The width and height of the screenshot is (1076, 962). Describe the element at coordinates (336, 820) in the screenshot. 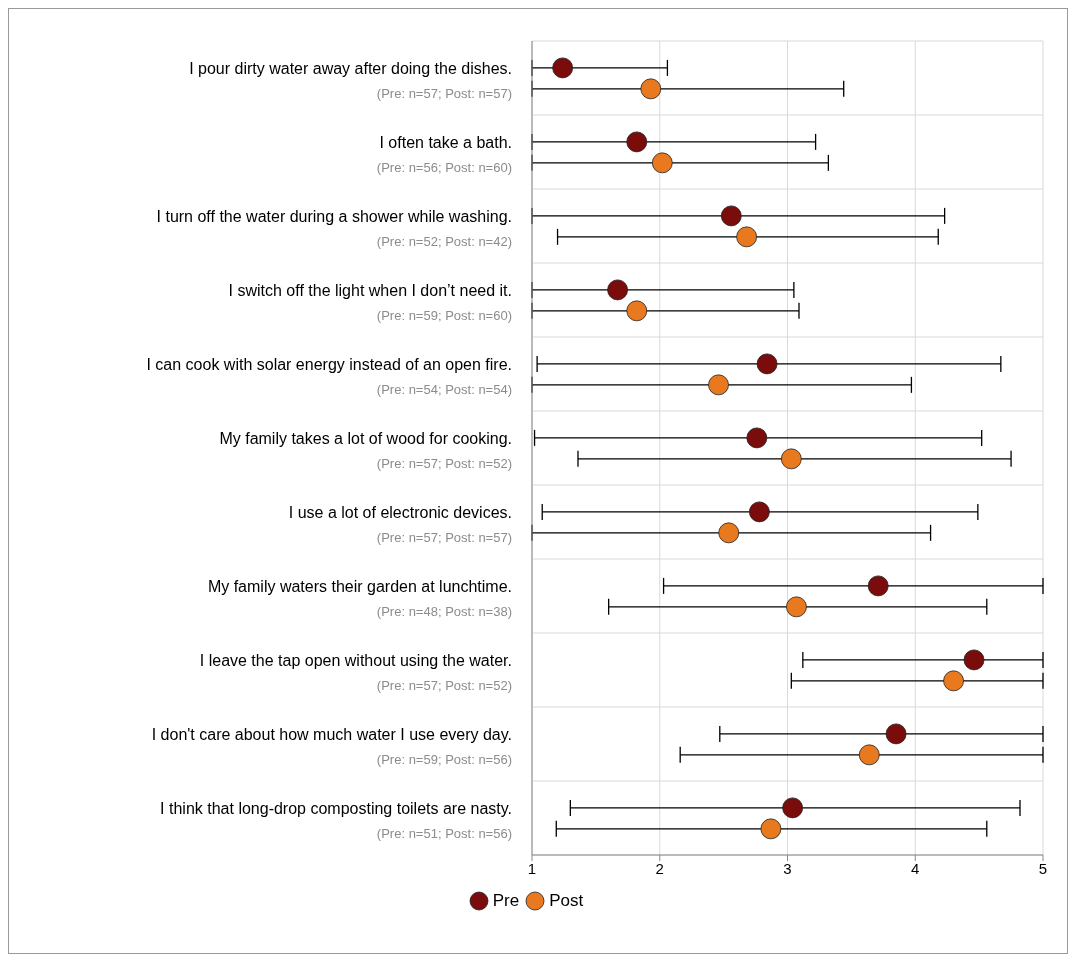

I see `y-tick-label: I think that long-drop composting toilets are nasty. (Pre: n=51; Post: n=56)` at that location.